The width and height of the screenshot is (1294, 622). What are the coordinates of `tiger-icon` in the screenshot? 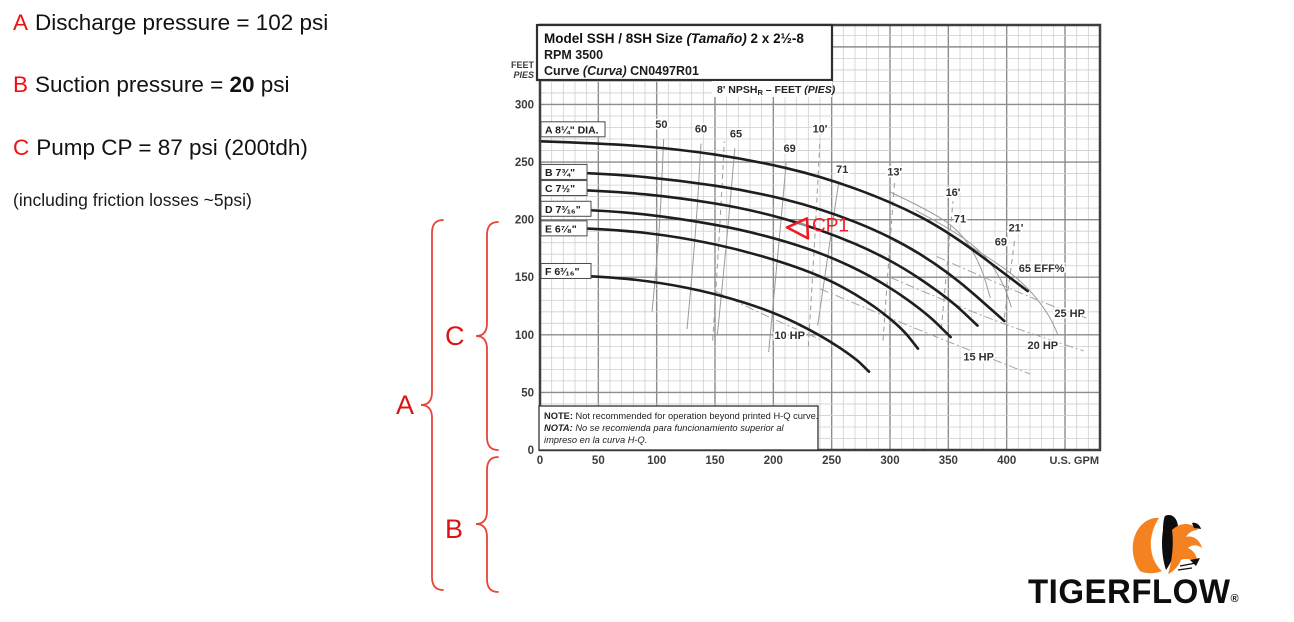 It's located at (1167, 544).